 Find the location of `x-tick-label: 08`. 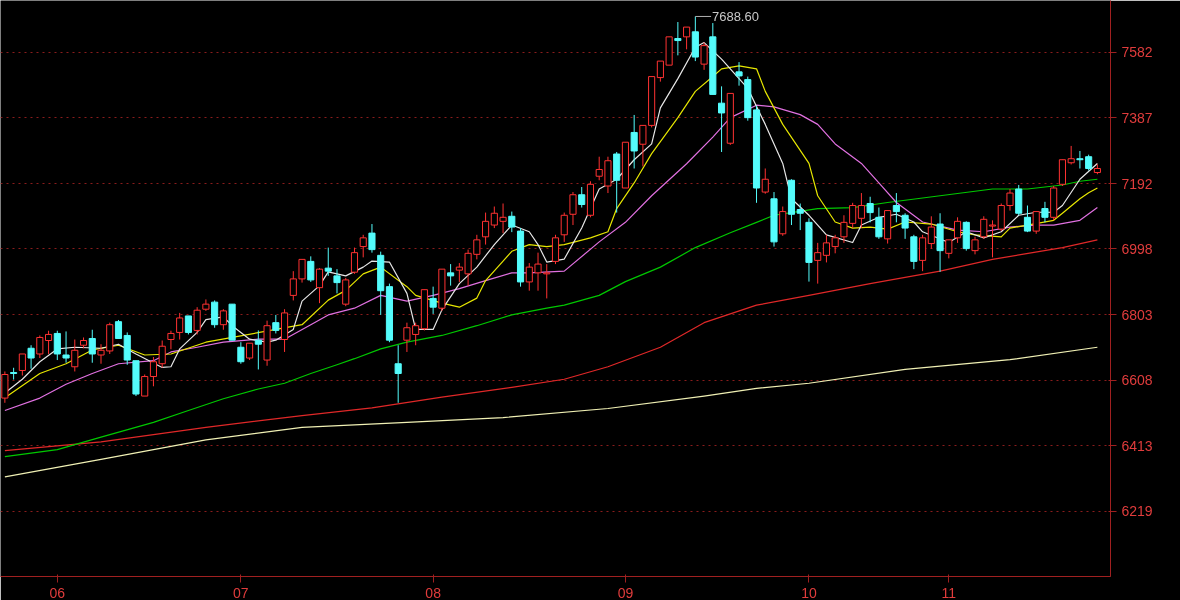

x-tick-label: 08 is located at coordinates (433, 592).